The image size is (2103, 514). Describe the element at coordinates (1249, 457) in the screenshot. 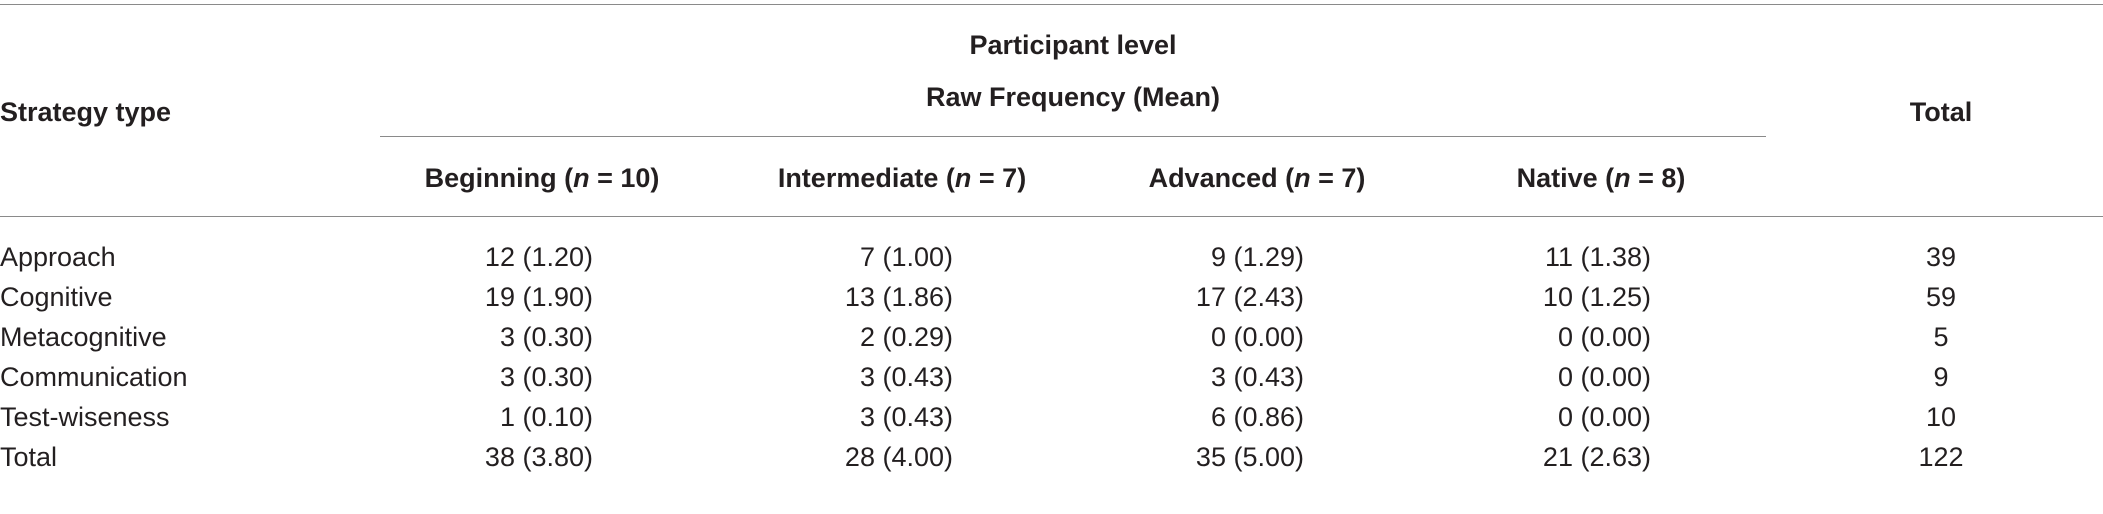

I see `cell-advanced: 35 (5.00)` at that location.